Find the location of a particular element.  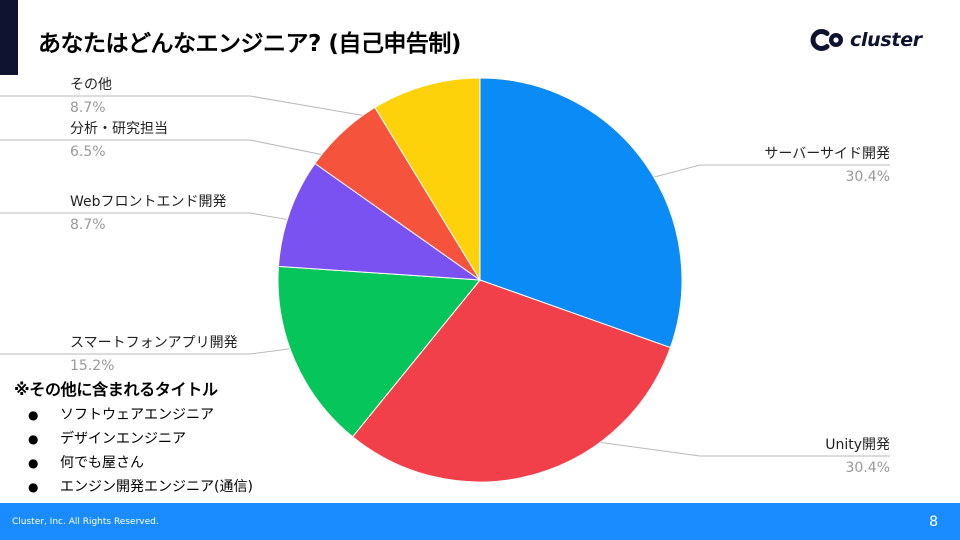

footer-bar: Cluster, Inc. All Rights Reserved. 8 is located at coordinates (480, 521).